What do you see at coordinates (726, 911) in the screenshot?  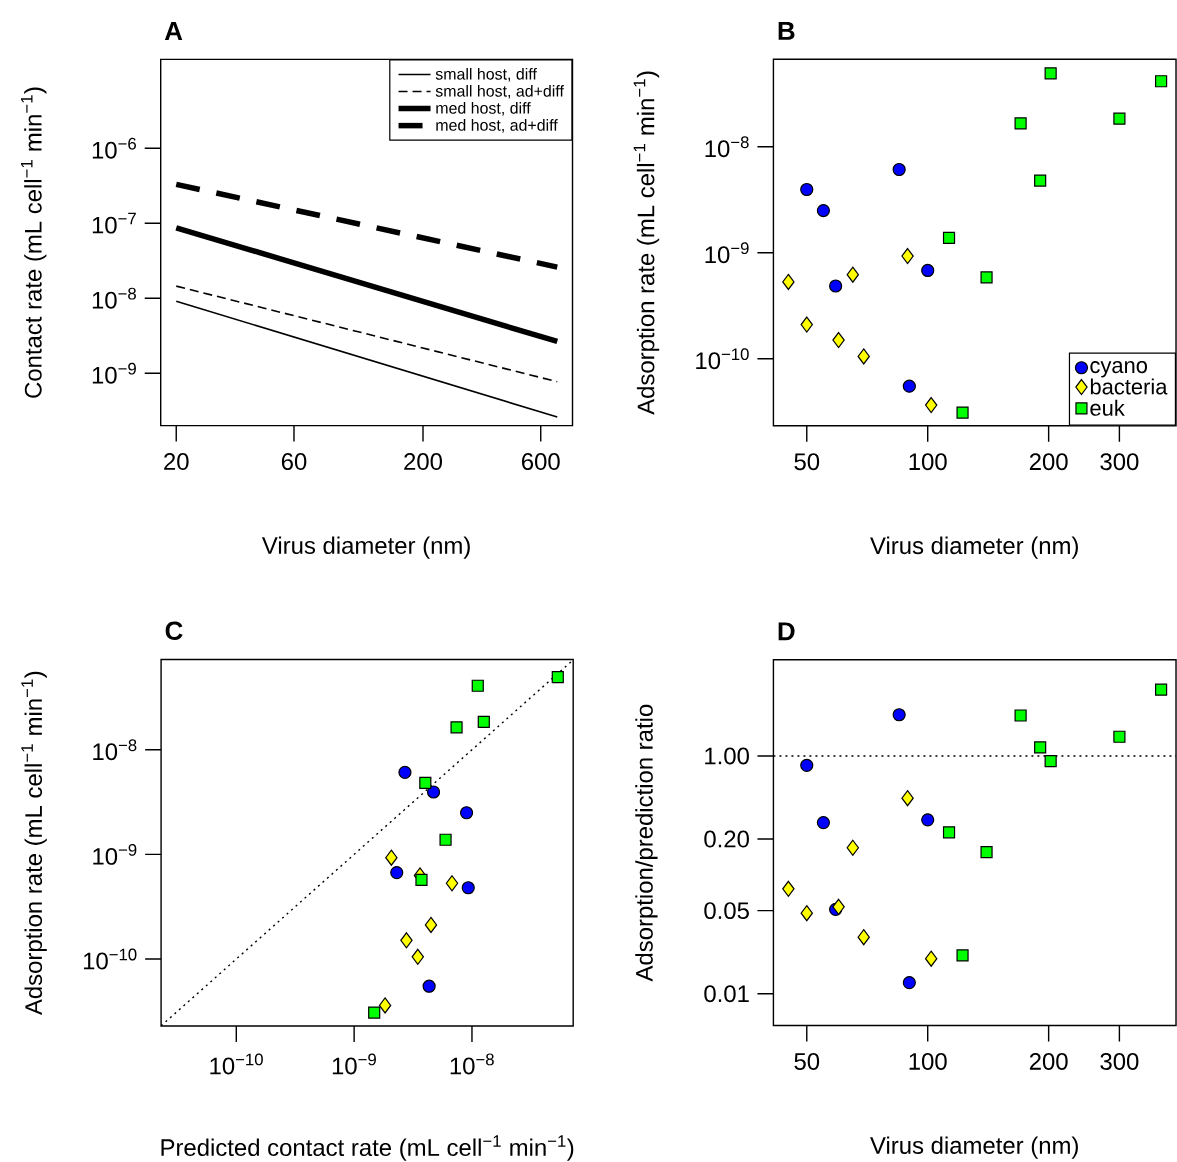 I see `y-tick-label: 0.05` at bounding box center [726, 911].